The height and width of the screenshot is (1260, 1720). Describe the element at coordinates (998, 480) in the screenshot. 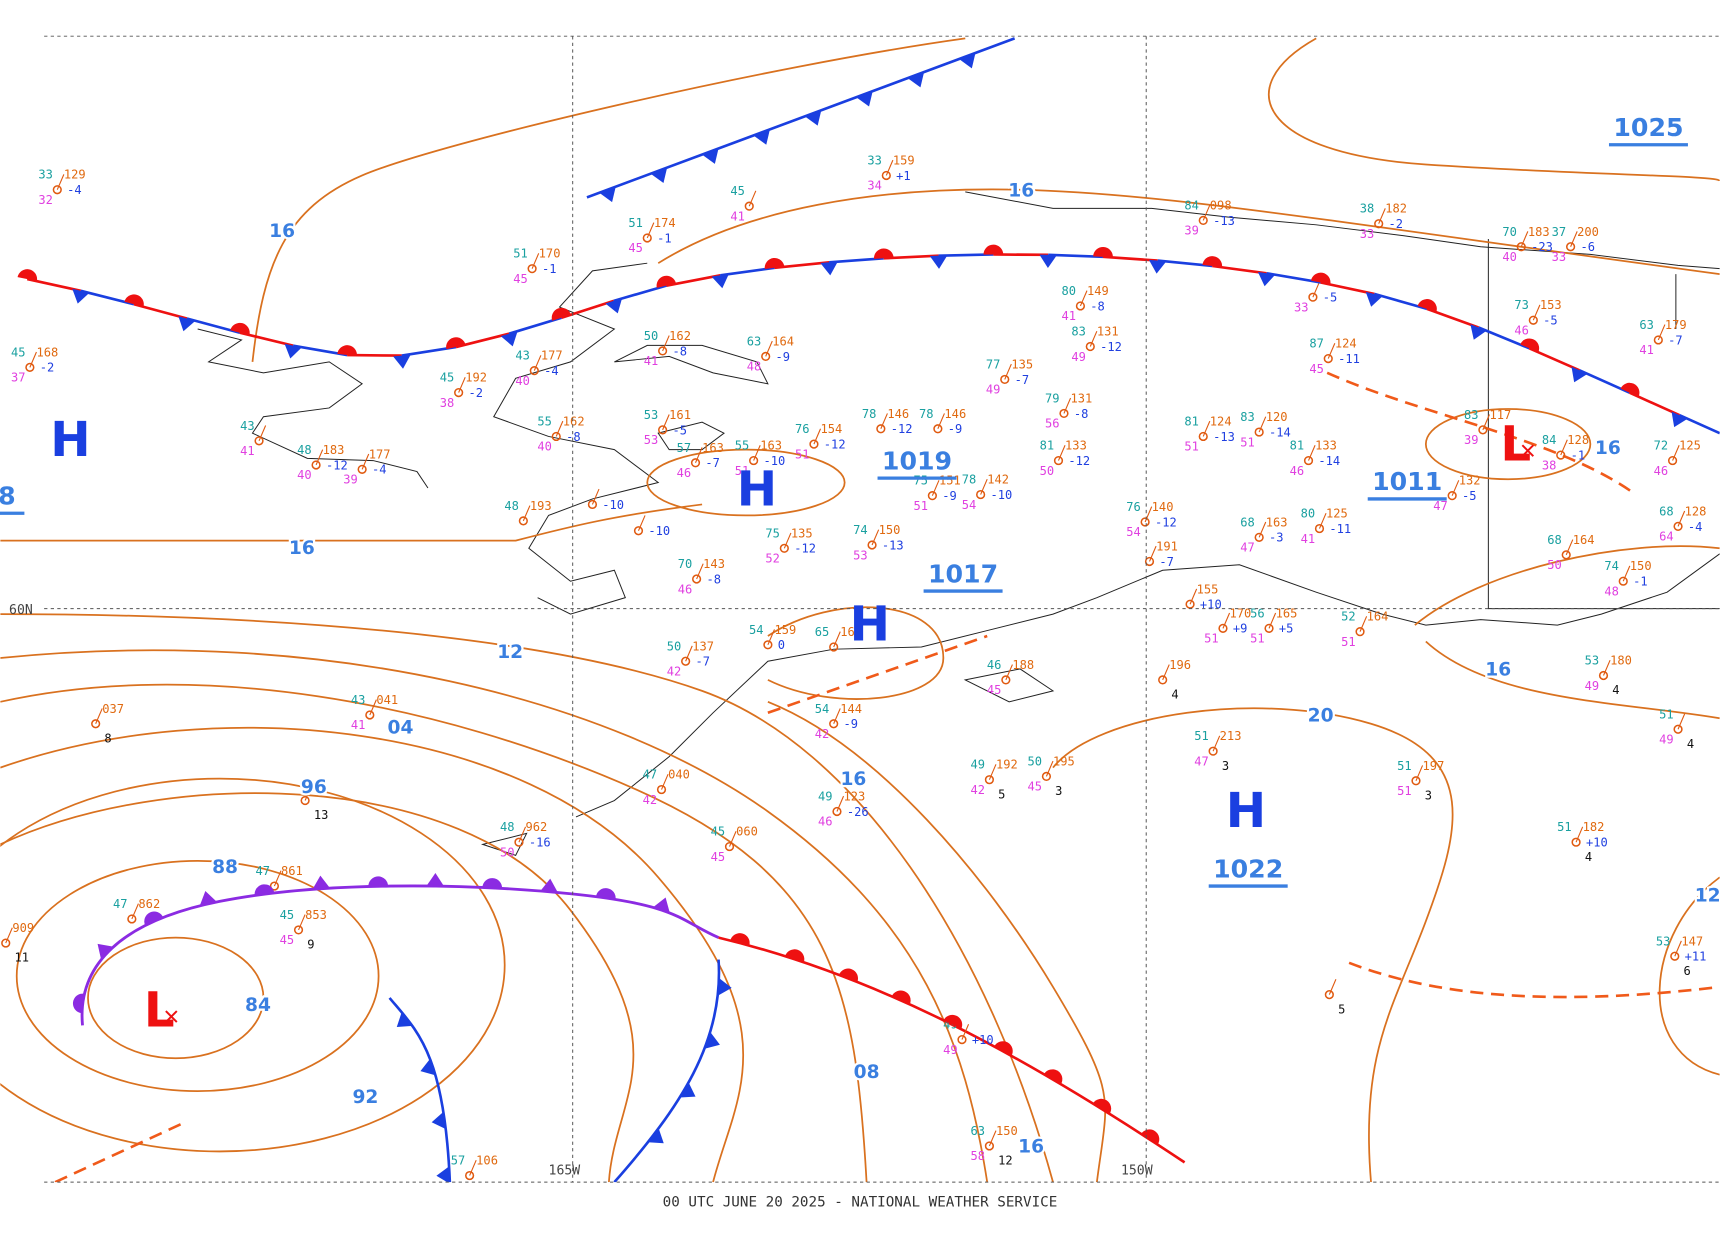

I see `station-pres: 142` at that location.